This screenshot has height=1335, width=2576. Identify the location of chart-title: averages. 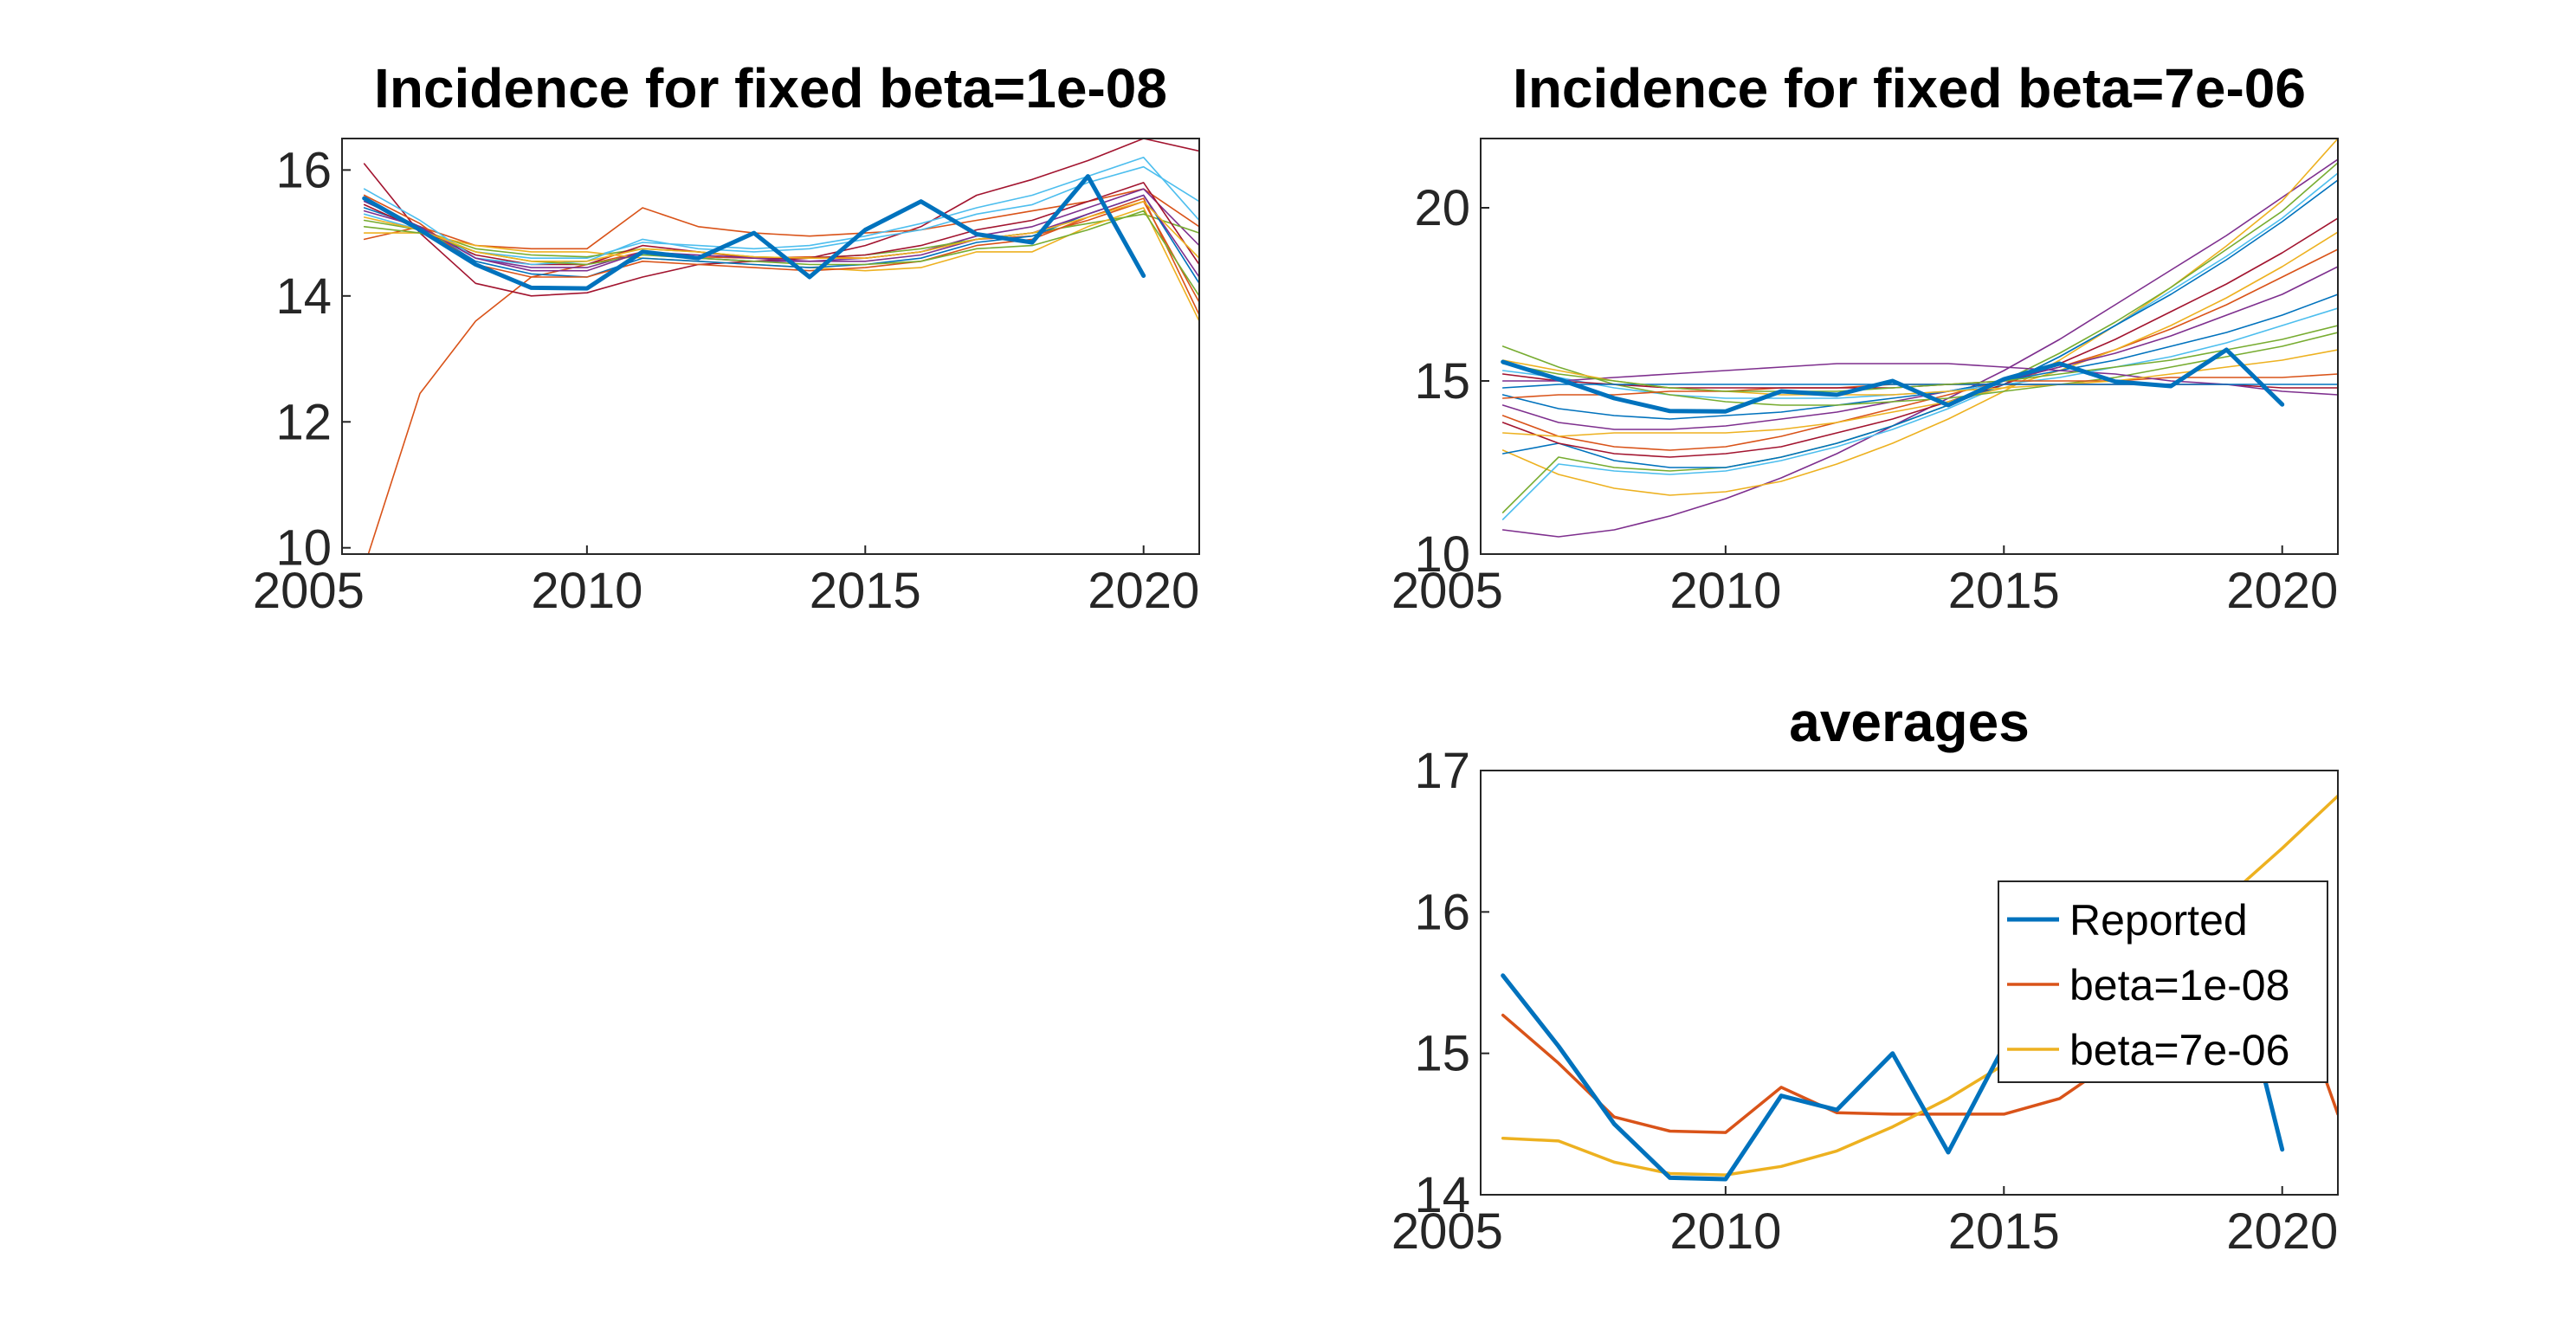
(1909, 722).